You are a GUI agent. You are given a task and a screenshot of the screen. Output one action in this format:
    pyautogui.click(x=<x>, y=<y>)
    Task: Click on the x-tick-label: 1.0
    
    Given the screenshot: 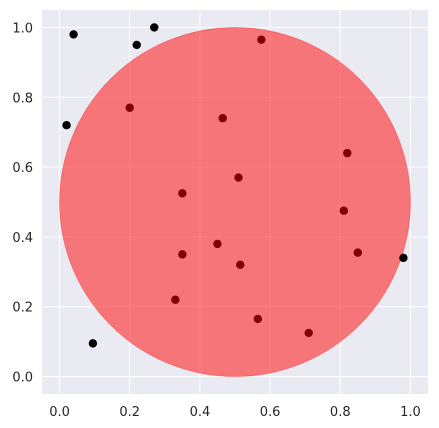 What is the action you would take?
    pyautogui.click(x=410, y=412)
    